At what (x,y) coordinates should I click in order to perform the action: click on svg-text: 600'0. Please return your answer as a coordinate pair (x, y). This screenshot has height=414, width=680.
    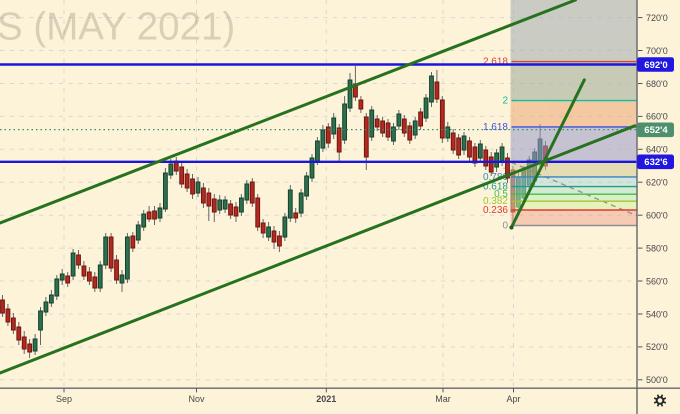
    Looking at the image, I should click on (657, 216).